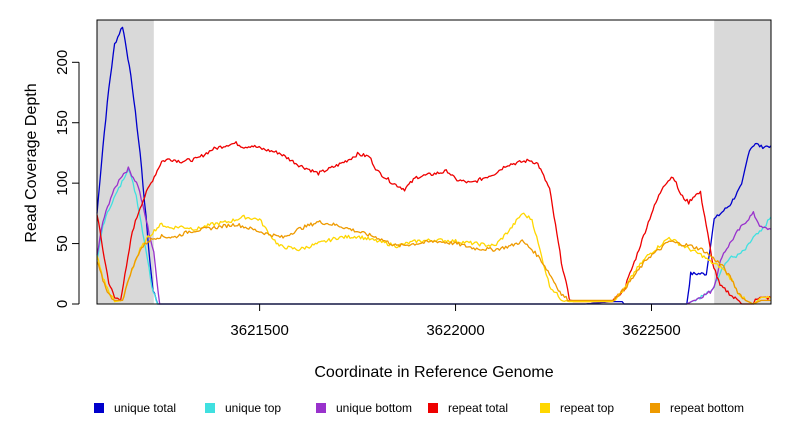  What do you see at coordinates (62, 183) in the screenshot?
I see `y-tick-label: 100` at bounding box center [62, 183].